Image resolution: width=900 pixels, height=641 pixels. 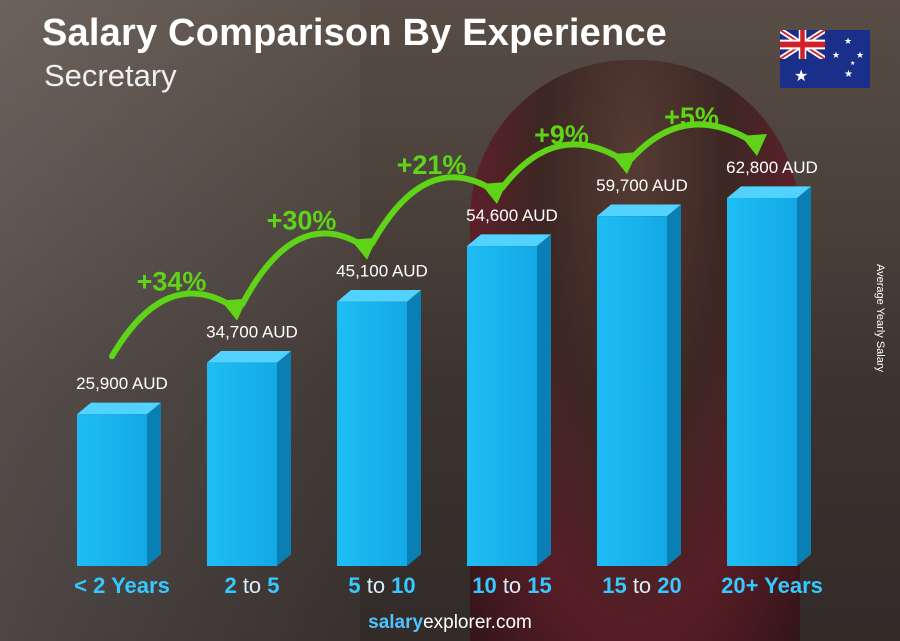 I want to click on category-label: 2 to 5, so click(x=251, y=585).